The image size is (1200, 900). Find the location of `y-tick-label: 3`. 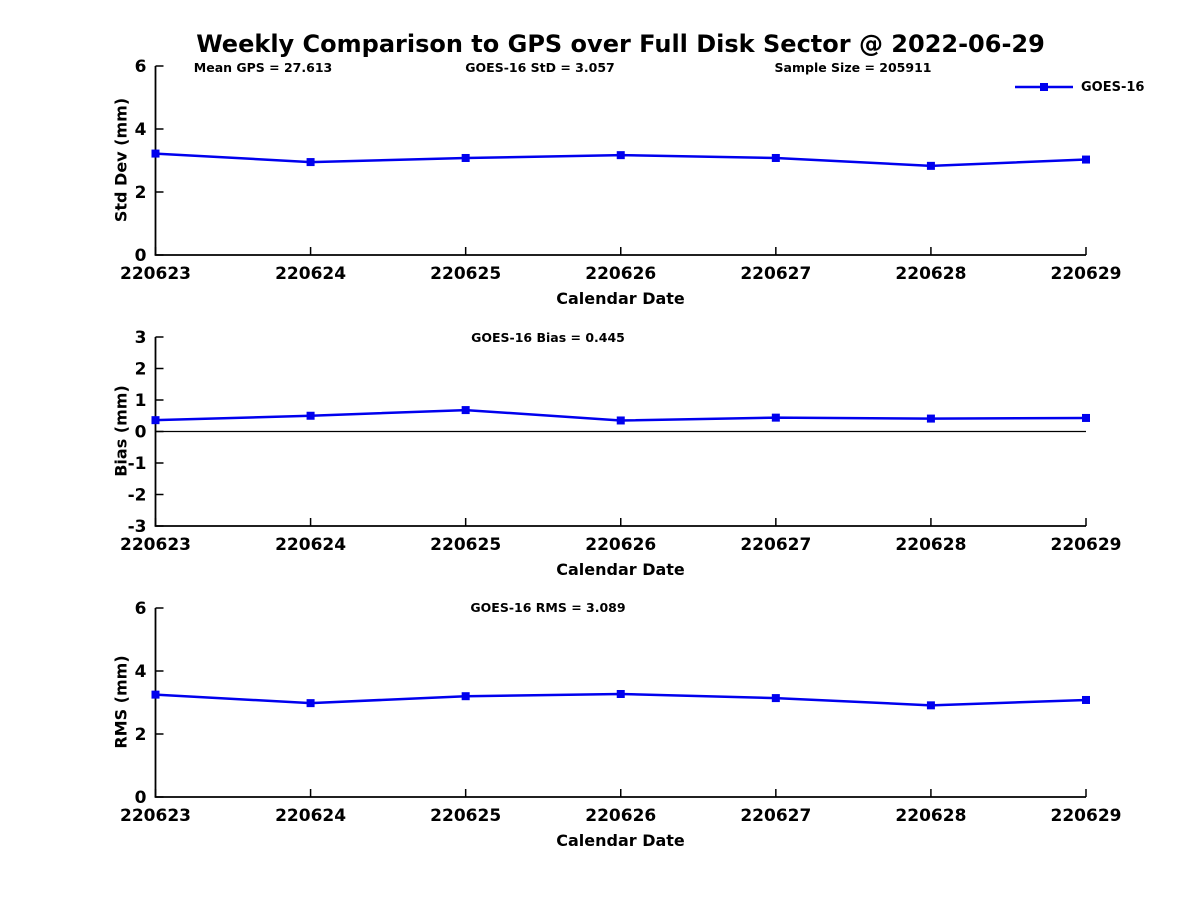

y-tick-label: 3 is located at coordinates (141, 338).